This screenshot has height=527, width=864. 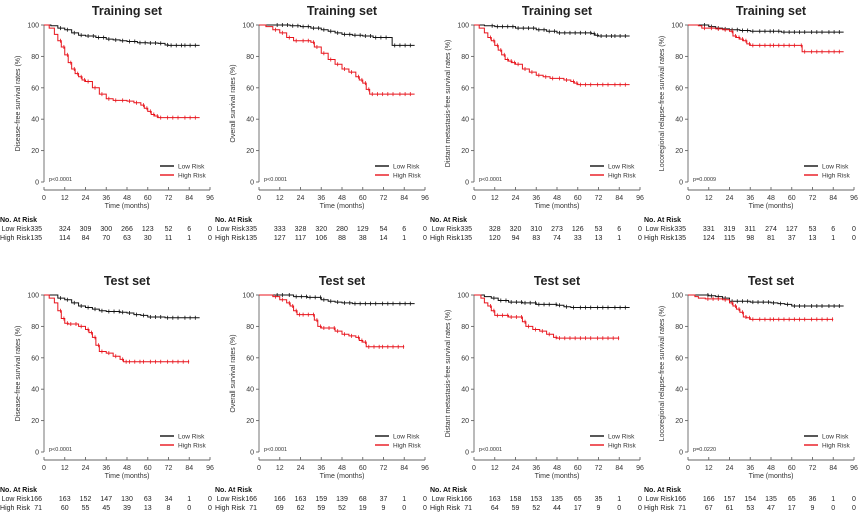 I want to click on at-risk-value: 328, so click(x=495, y=229).